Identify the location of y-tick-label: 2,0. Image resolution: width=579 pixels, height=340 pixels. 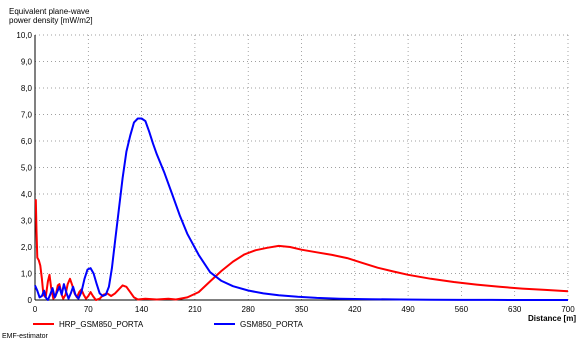
(27, 247).